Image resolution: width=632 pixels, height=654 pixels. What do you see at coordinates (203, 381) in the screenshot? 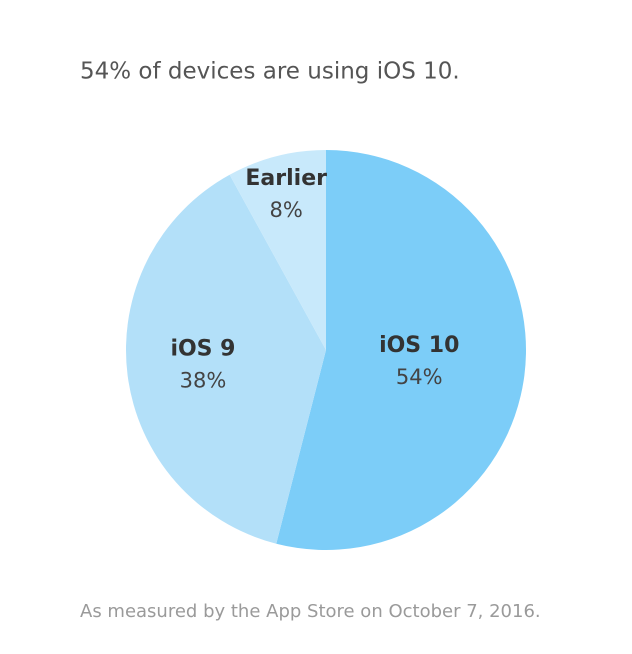
I see `value-label: 38%` at bounding box center [203, 381].